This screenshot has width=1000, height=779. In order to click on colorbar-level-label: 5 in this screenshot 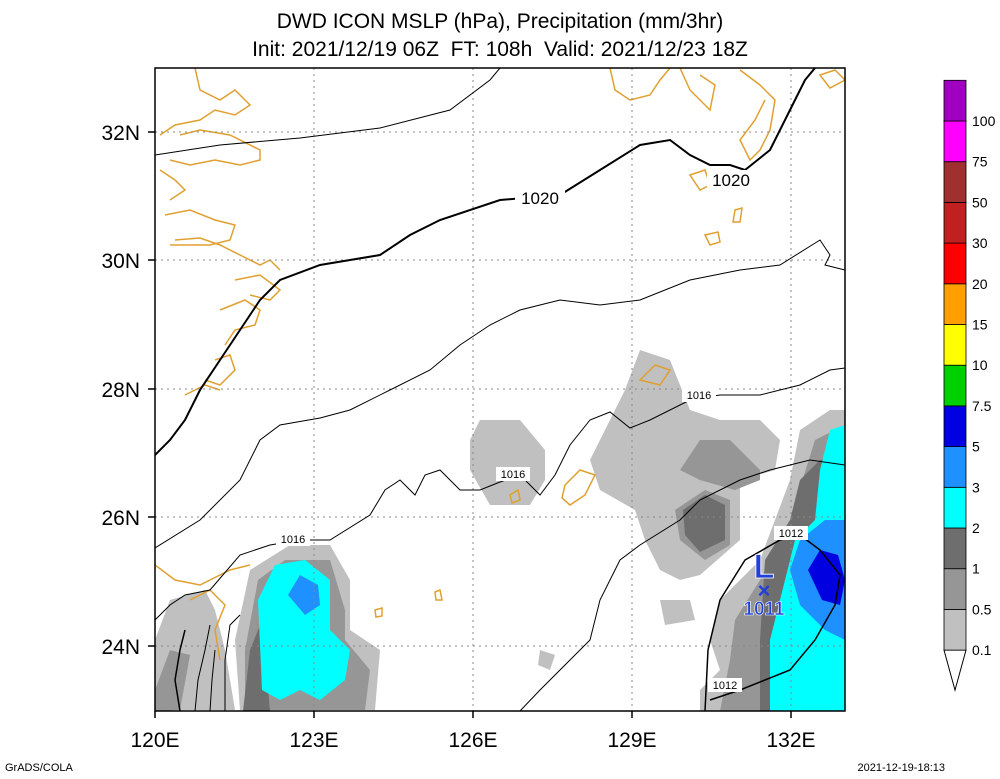, I will do `click(976, 447)`.